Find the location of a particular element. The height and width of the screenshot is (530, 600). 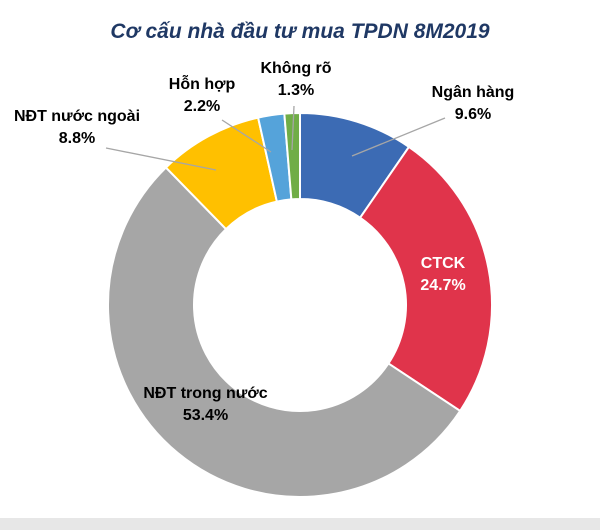

label-ngan-hang-name: Ngân hàng is located at coordinates (473, 92).